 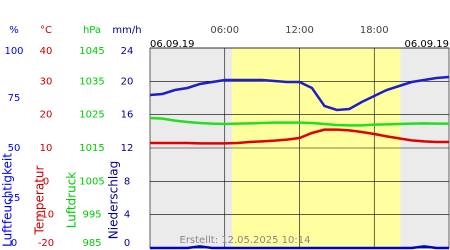 I want to click on x-tick-label: 12:00, so click(x=299, y=30).